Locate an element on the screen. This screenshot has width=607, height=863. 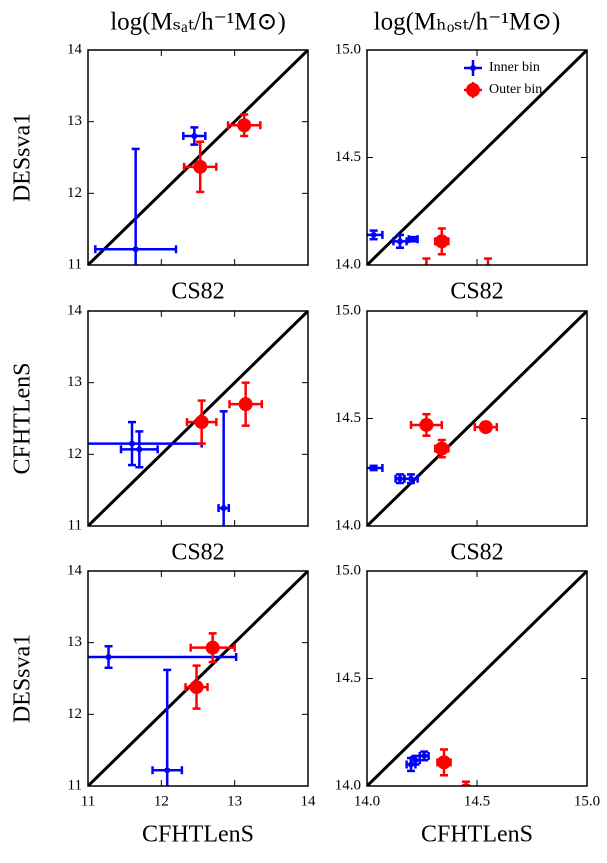
panel: 14.0 14.5 15.0 14.0 14.5 15.0 CFHTLenS is located at coordinates (467, 704).